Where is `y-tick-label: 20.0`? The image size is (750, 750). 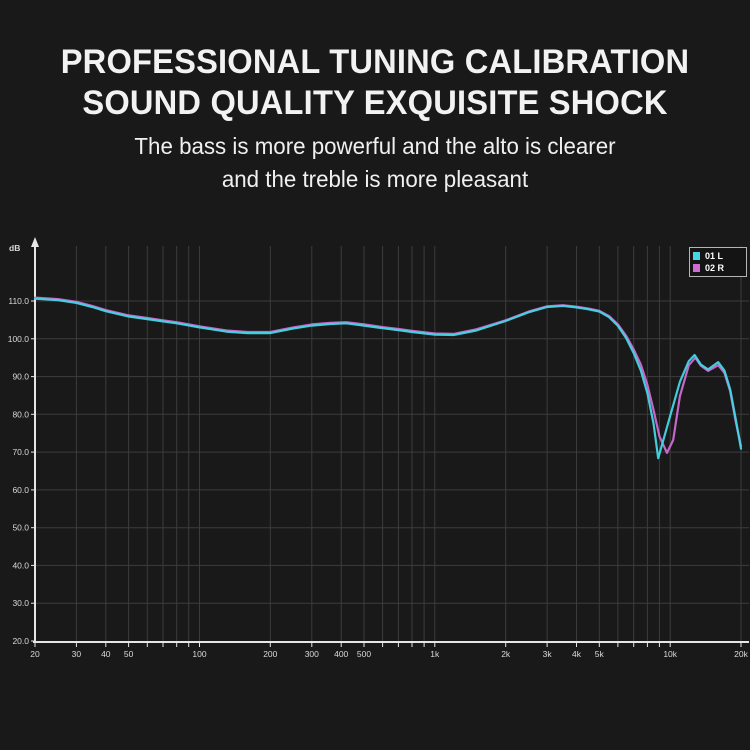 y-tick-label: 20.0 is located at coordinates (20, 641).